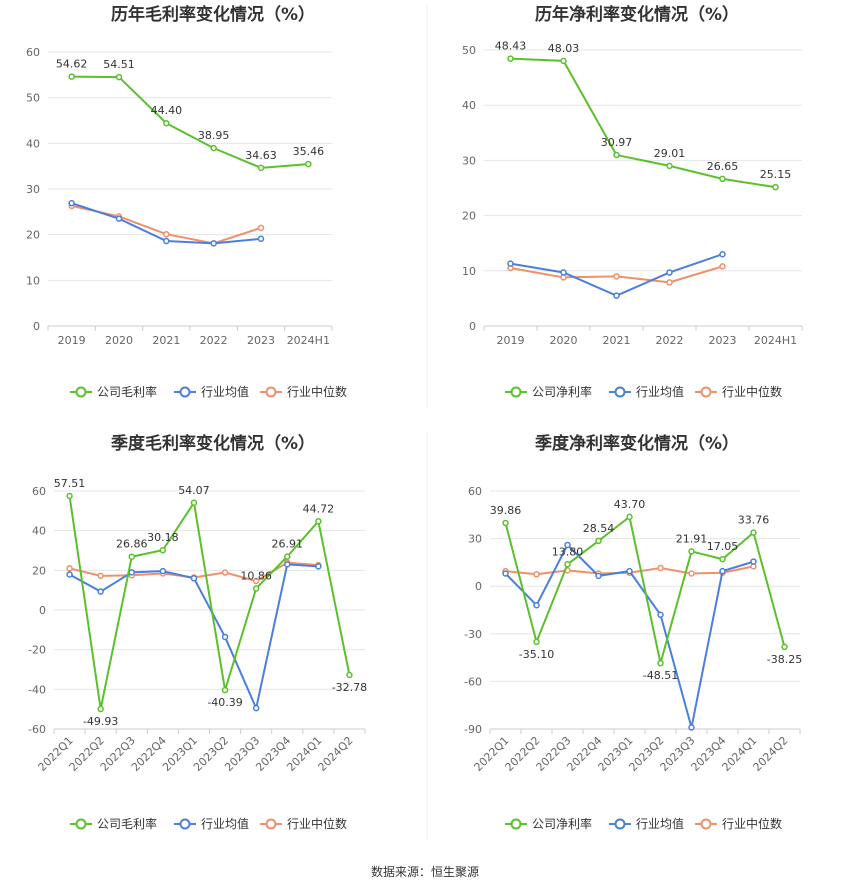 The height and width of the screenshot is (891, 850). Describe the element at coordinates (167, 110) in the screenshot. I see `data-label: 44.40` at that location.